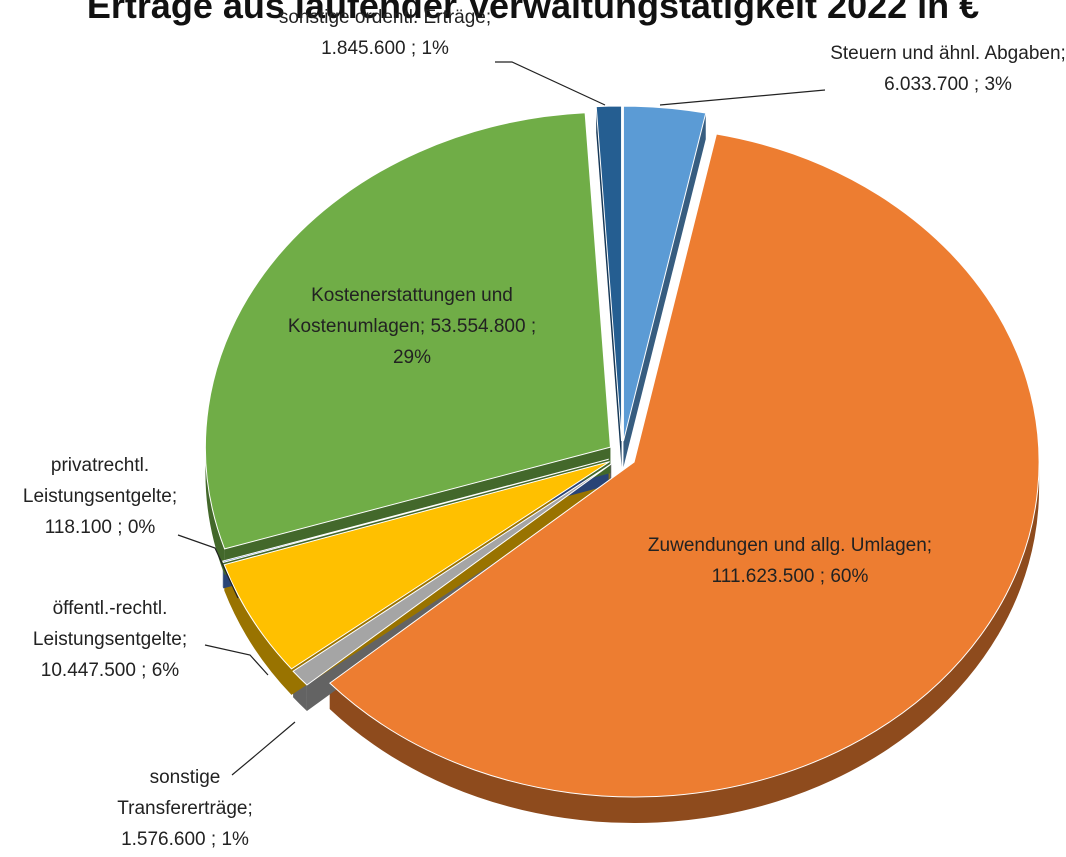  I want to click on category: sonstige ordentl. Erträge, so click(382, 17).